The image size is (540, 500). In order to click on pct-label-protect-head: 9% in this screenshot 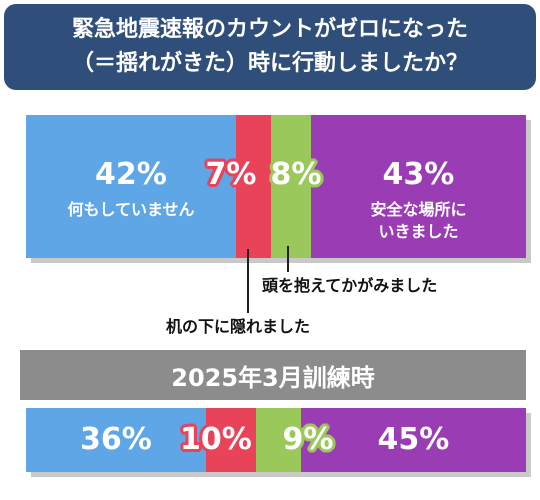, I will do `click(308, 439)`.